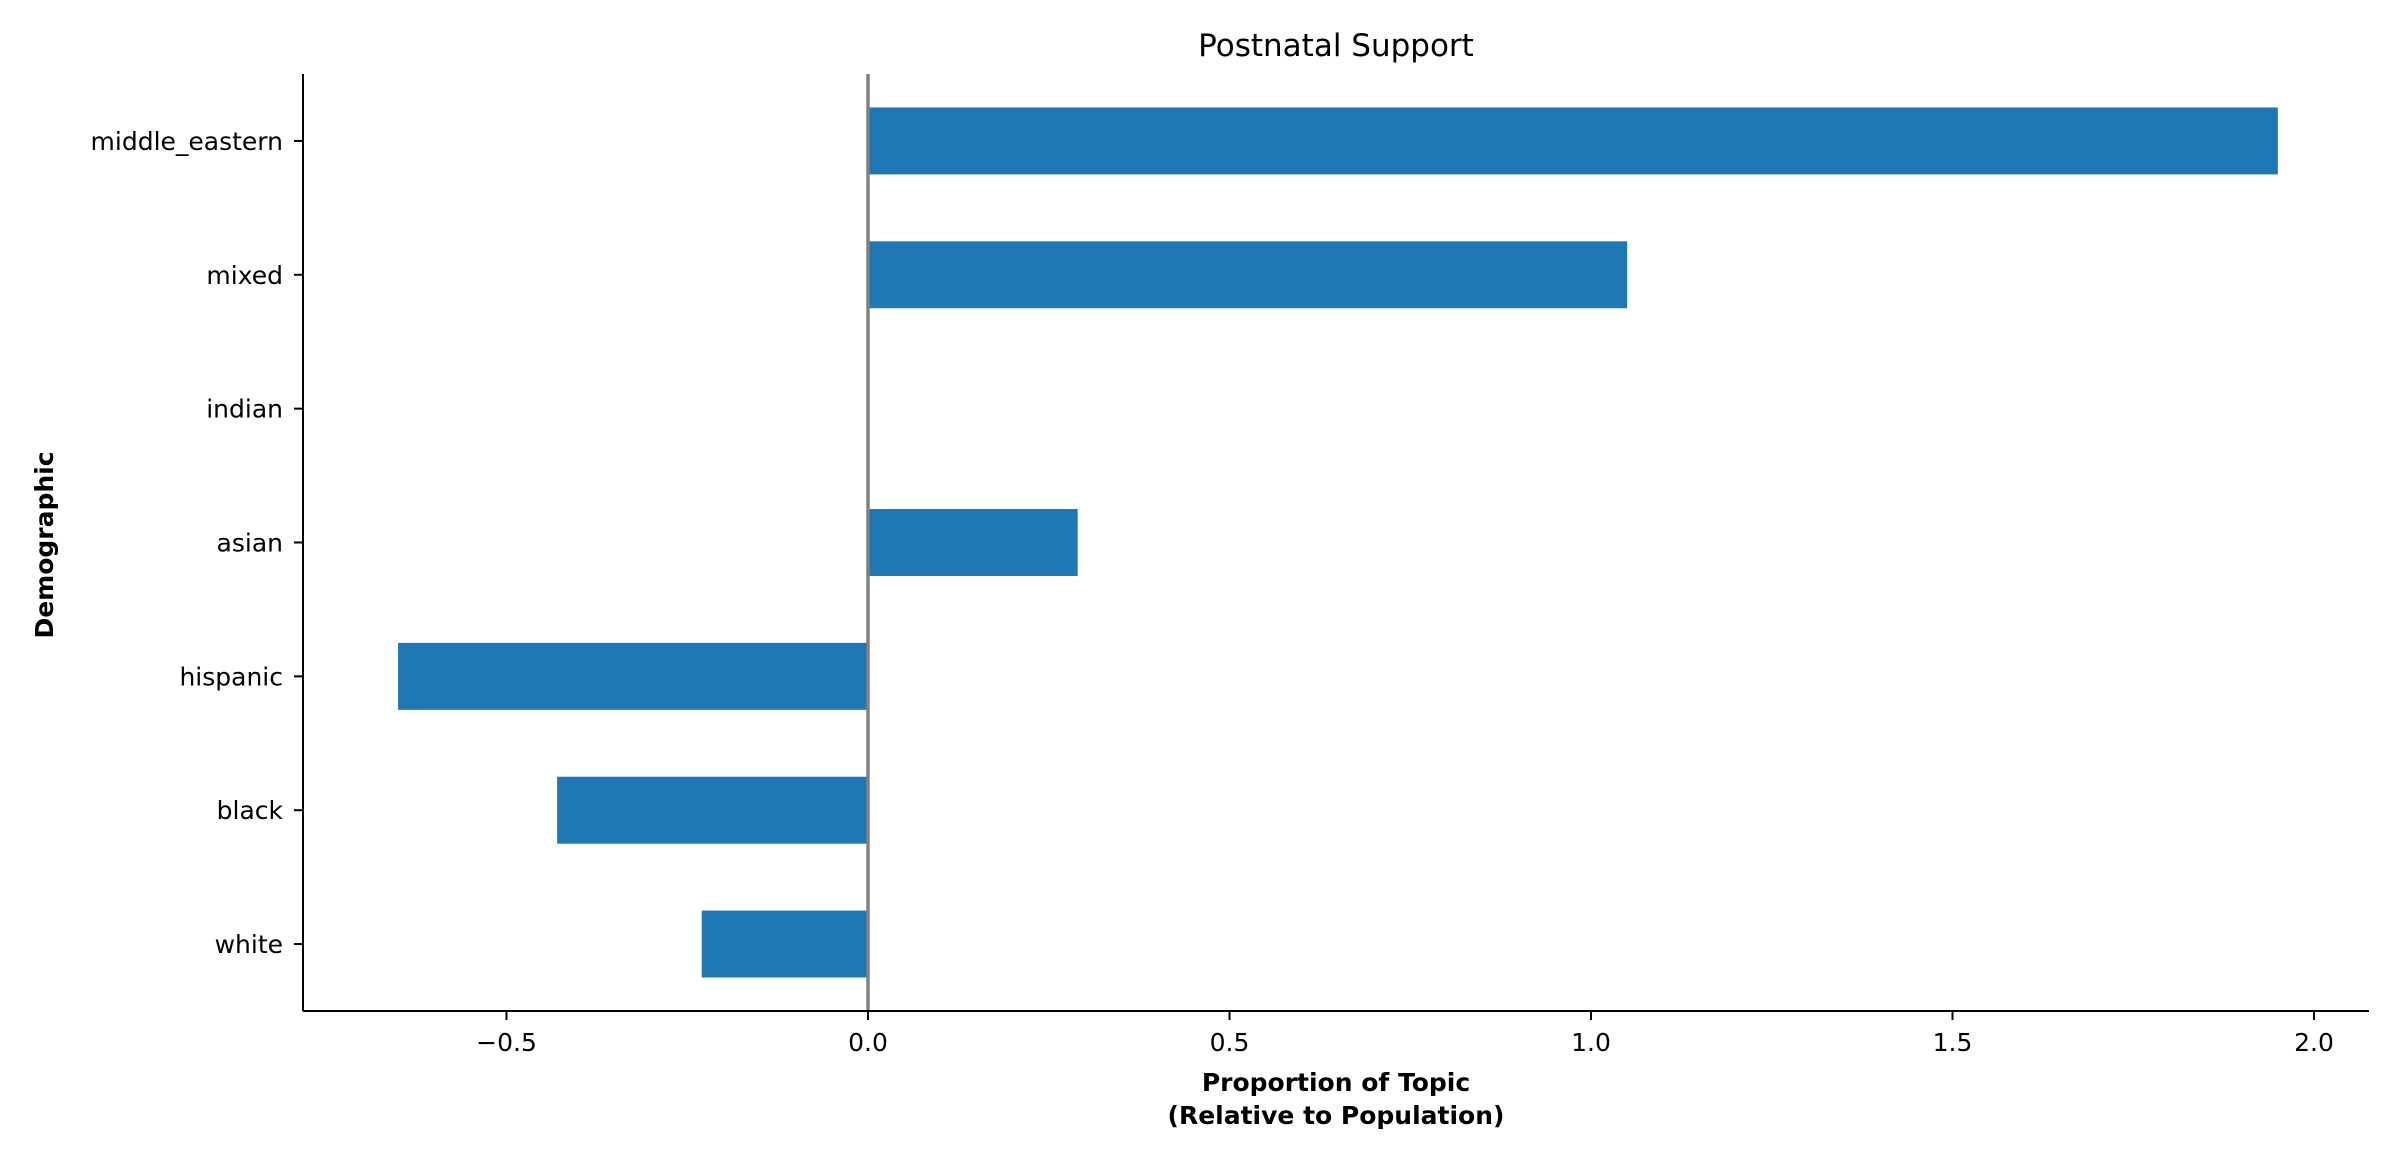 Image resolution: width=2400 pixels, height=1160 pixels. Describe the element at coordinates (1336, 1082) in the screenshot. I see `x-axis-label-line1: Proportion of Topic` at that location.